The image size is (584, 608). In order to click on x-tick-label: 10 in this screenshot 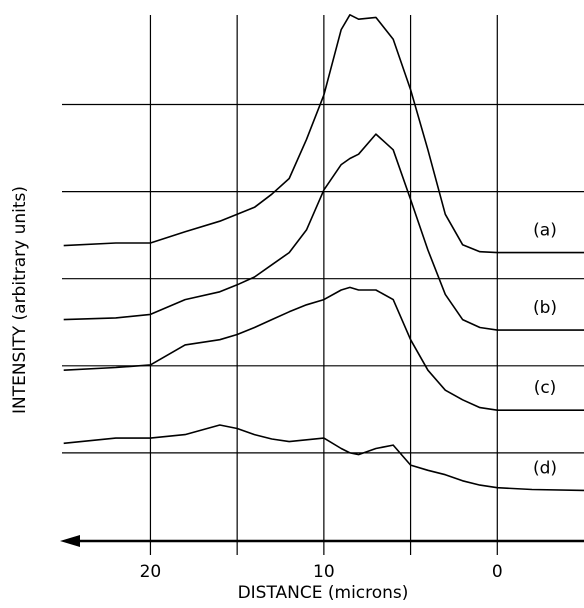, I will do `click(324, 572)`.